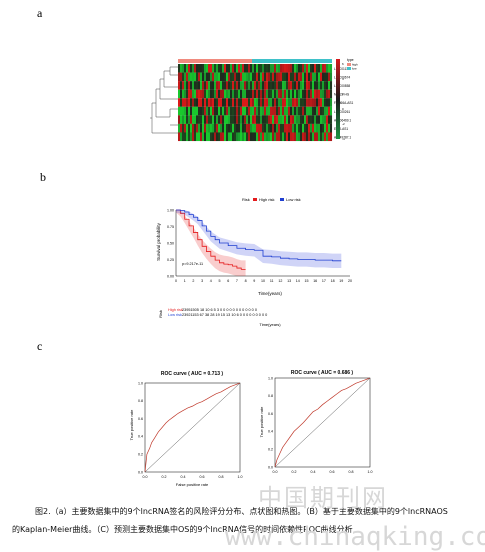  I want to click on color-scale-tick: 2, so click(343, 94).